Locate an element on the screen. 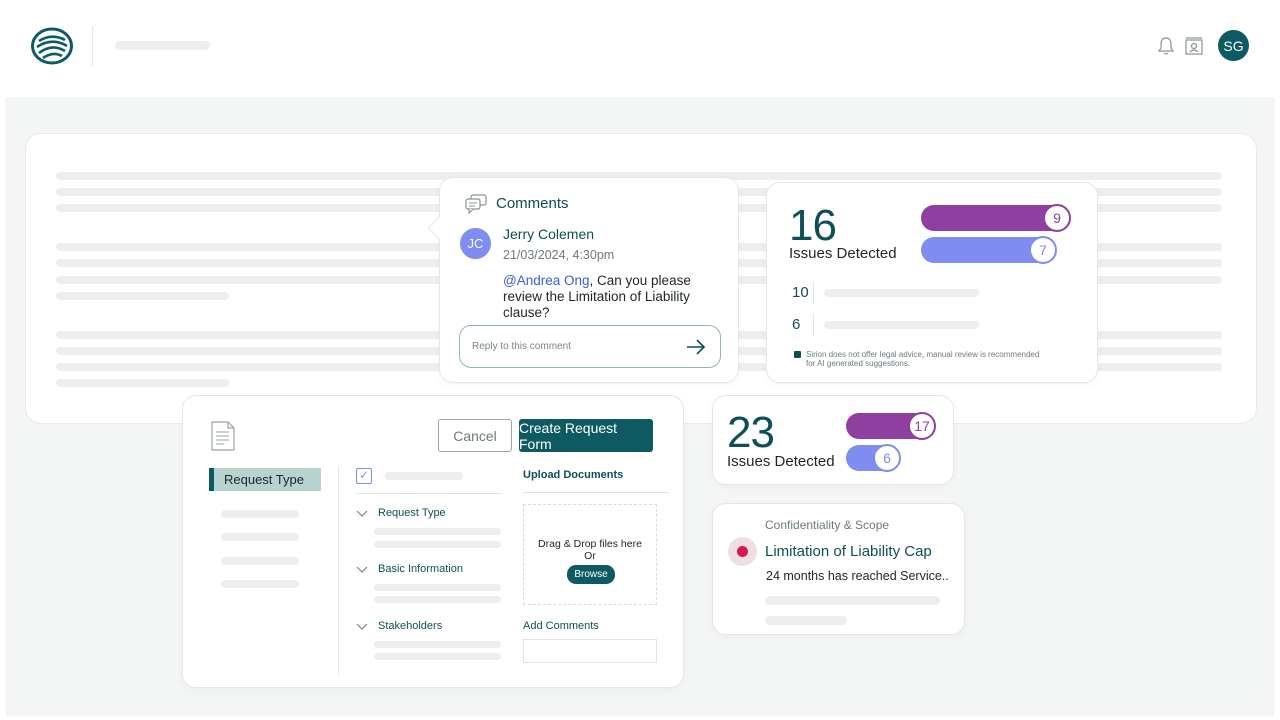 Image resolution: width=1280 pixels, height=720 pixels. reply-input: Reply to this comment is located at coordinates (590, 346).